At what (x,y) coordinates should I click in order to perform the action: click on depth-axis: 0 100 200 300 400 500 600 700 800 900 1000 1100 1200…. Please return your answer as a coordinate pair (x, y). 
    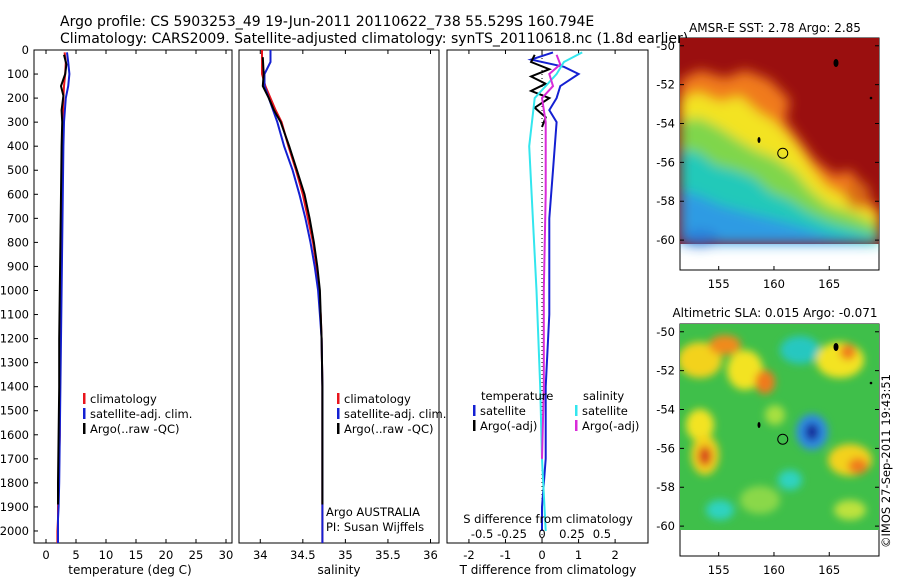
    Looking at the image, I should click on (19, 290).